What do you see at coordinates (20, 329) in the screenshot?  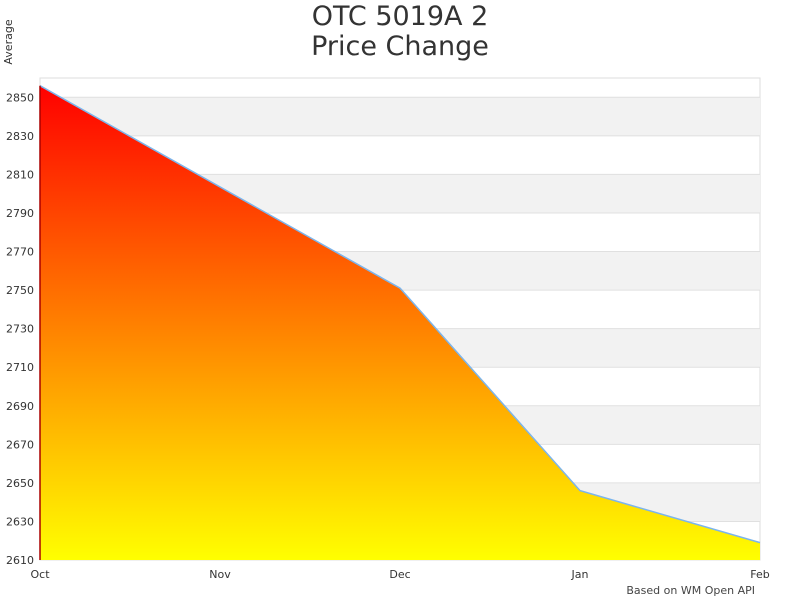 I see `y-tick-label: 2730` at bounding box center [20, 329].